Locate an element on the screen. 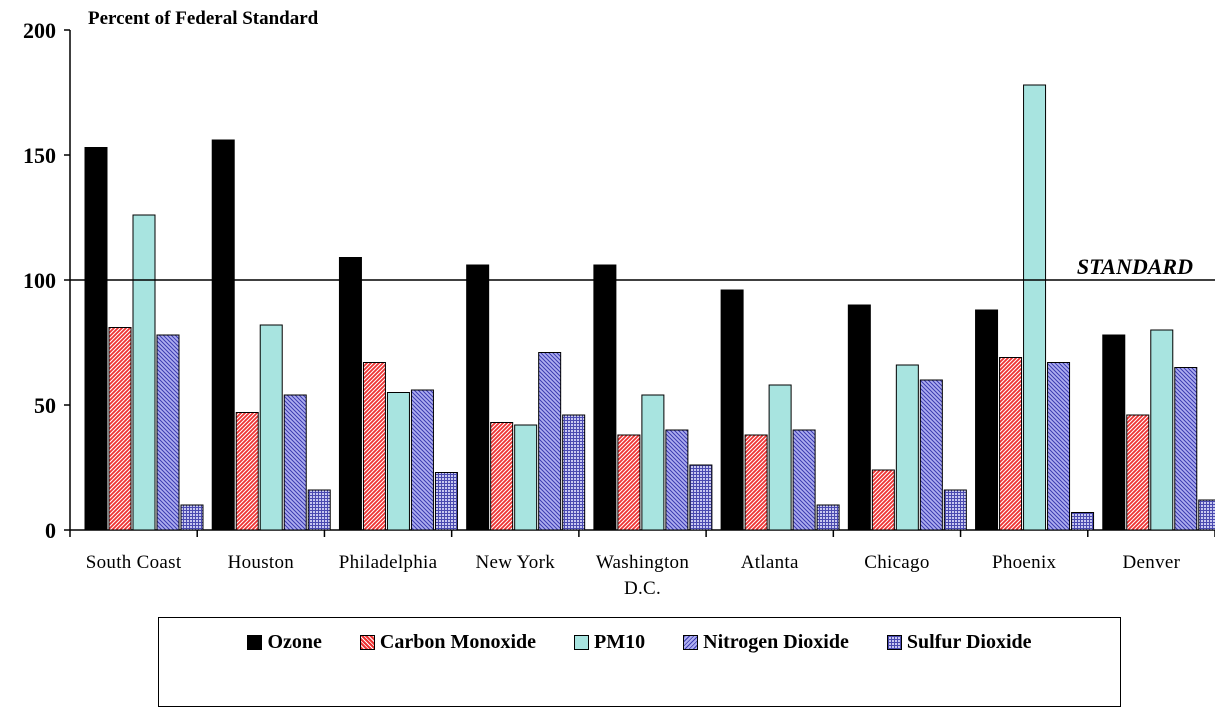 The image size is (1215, 707). y-tick-label: 150 is located at coordinates (39, 155).